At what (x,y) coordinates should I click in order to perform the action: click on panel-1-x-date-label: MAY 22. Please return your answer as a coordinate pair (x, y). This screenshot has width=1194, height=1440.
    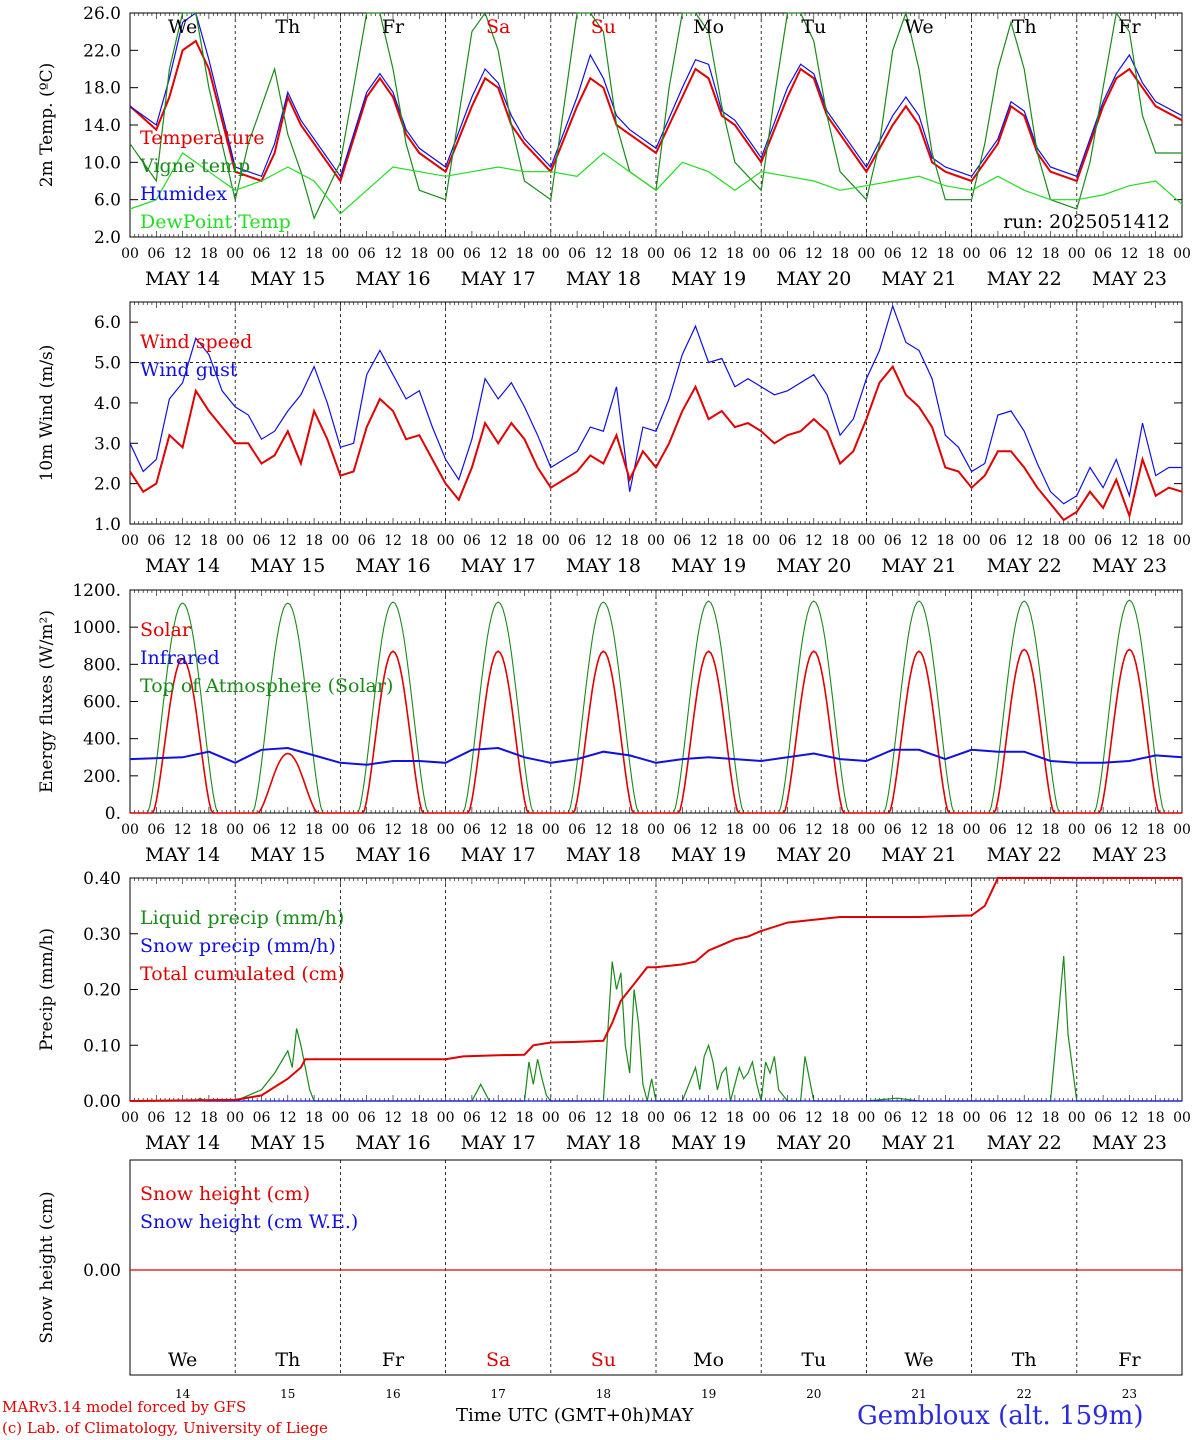
    Looking at the image, I should click on (1024, 566).